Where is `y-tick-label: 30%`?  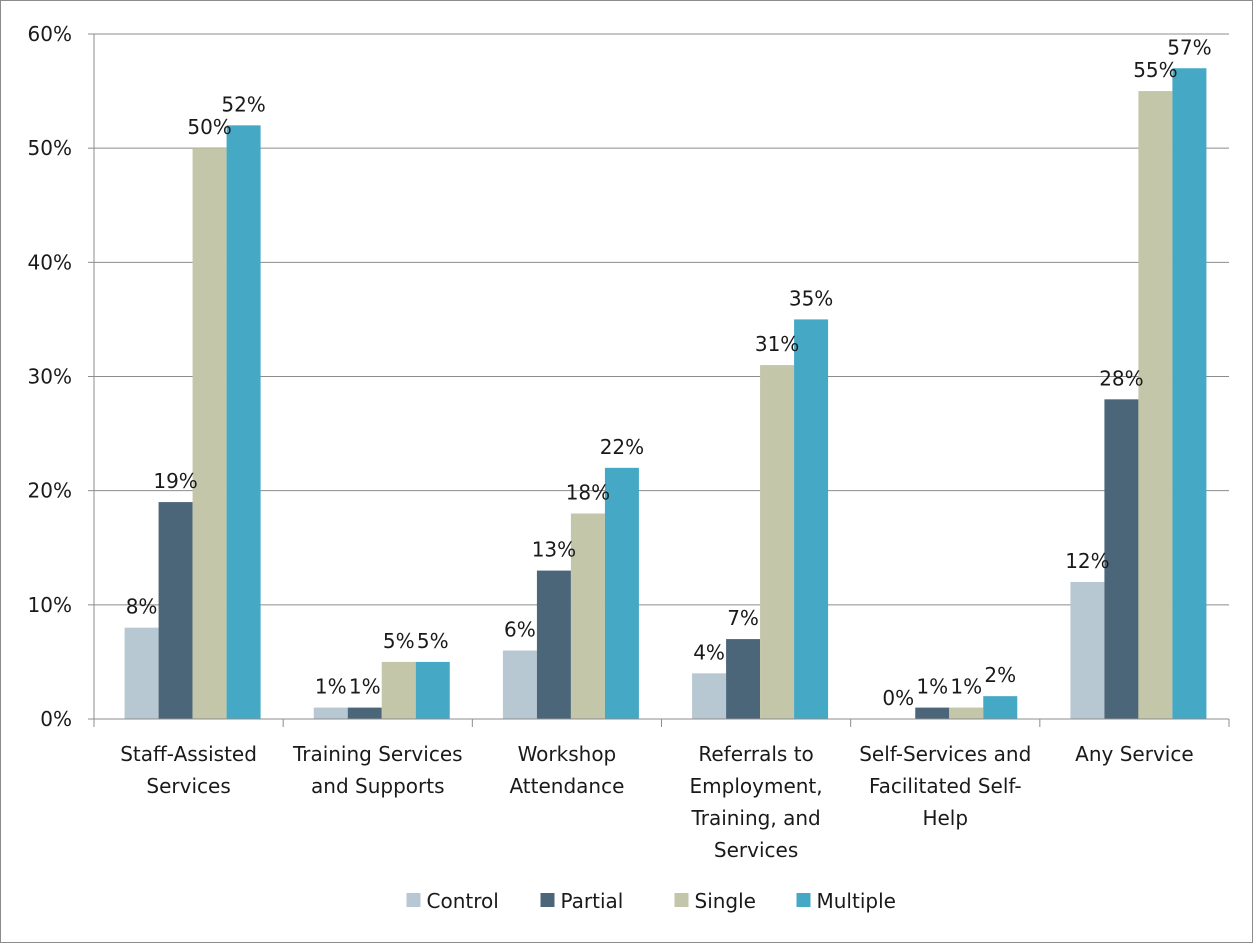 y-tick-label: 30% is located at coordinates (50, 377).